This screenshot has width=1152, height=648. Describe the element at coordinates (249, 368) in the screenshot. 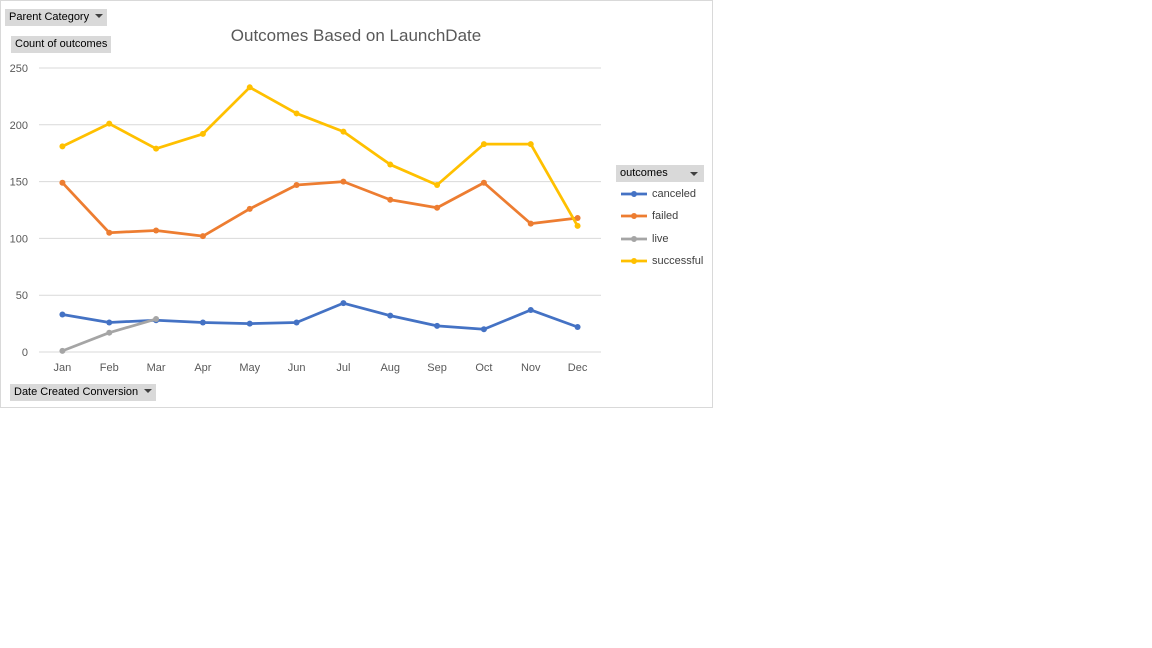

I see `x-tick-label: May` at that location.